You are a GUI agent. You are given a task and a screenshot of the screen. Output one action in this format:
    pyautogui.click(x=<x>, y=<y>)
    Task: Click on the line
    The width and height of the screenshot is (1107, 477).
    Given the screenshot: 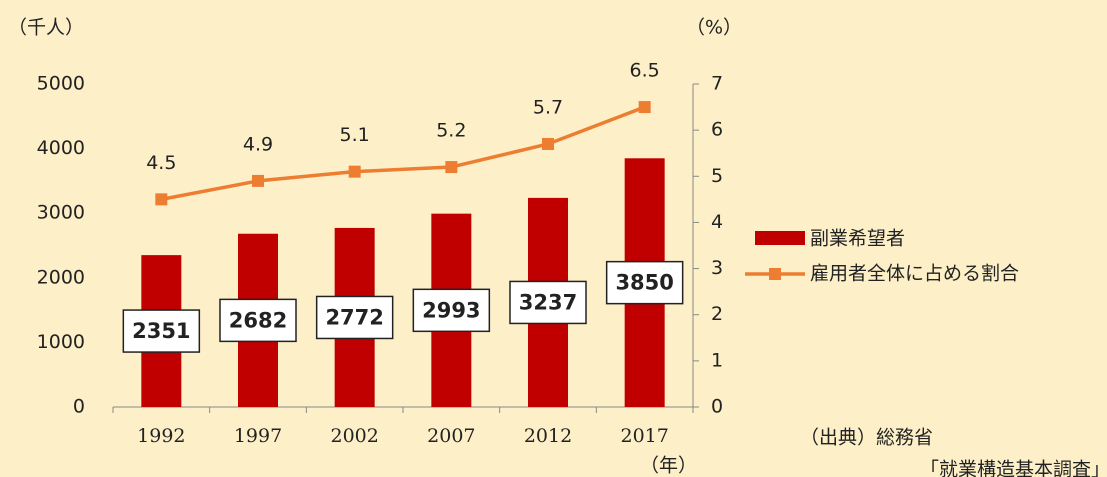 What is the action you would take?
    pyautogui.click(x=403, y=153)
    